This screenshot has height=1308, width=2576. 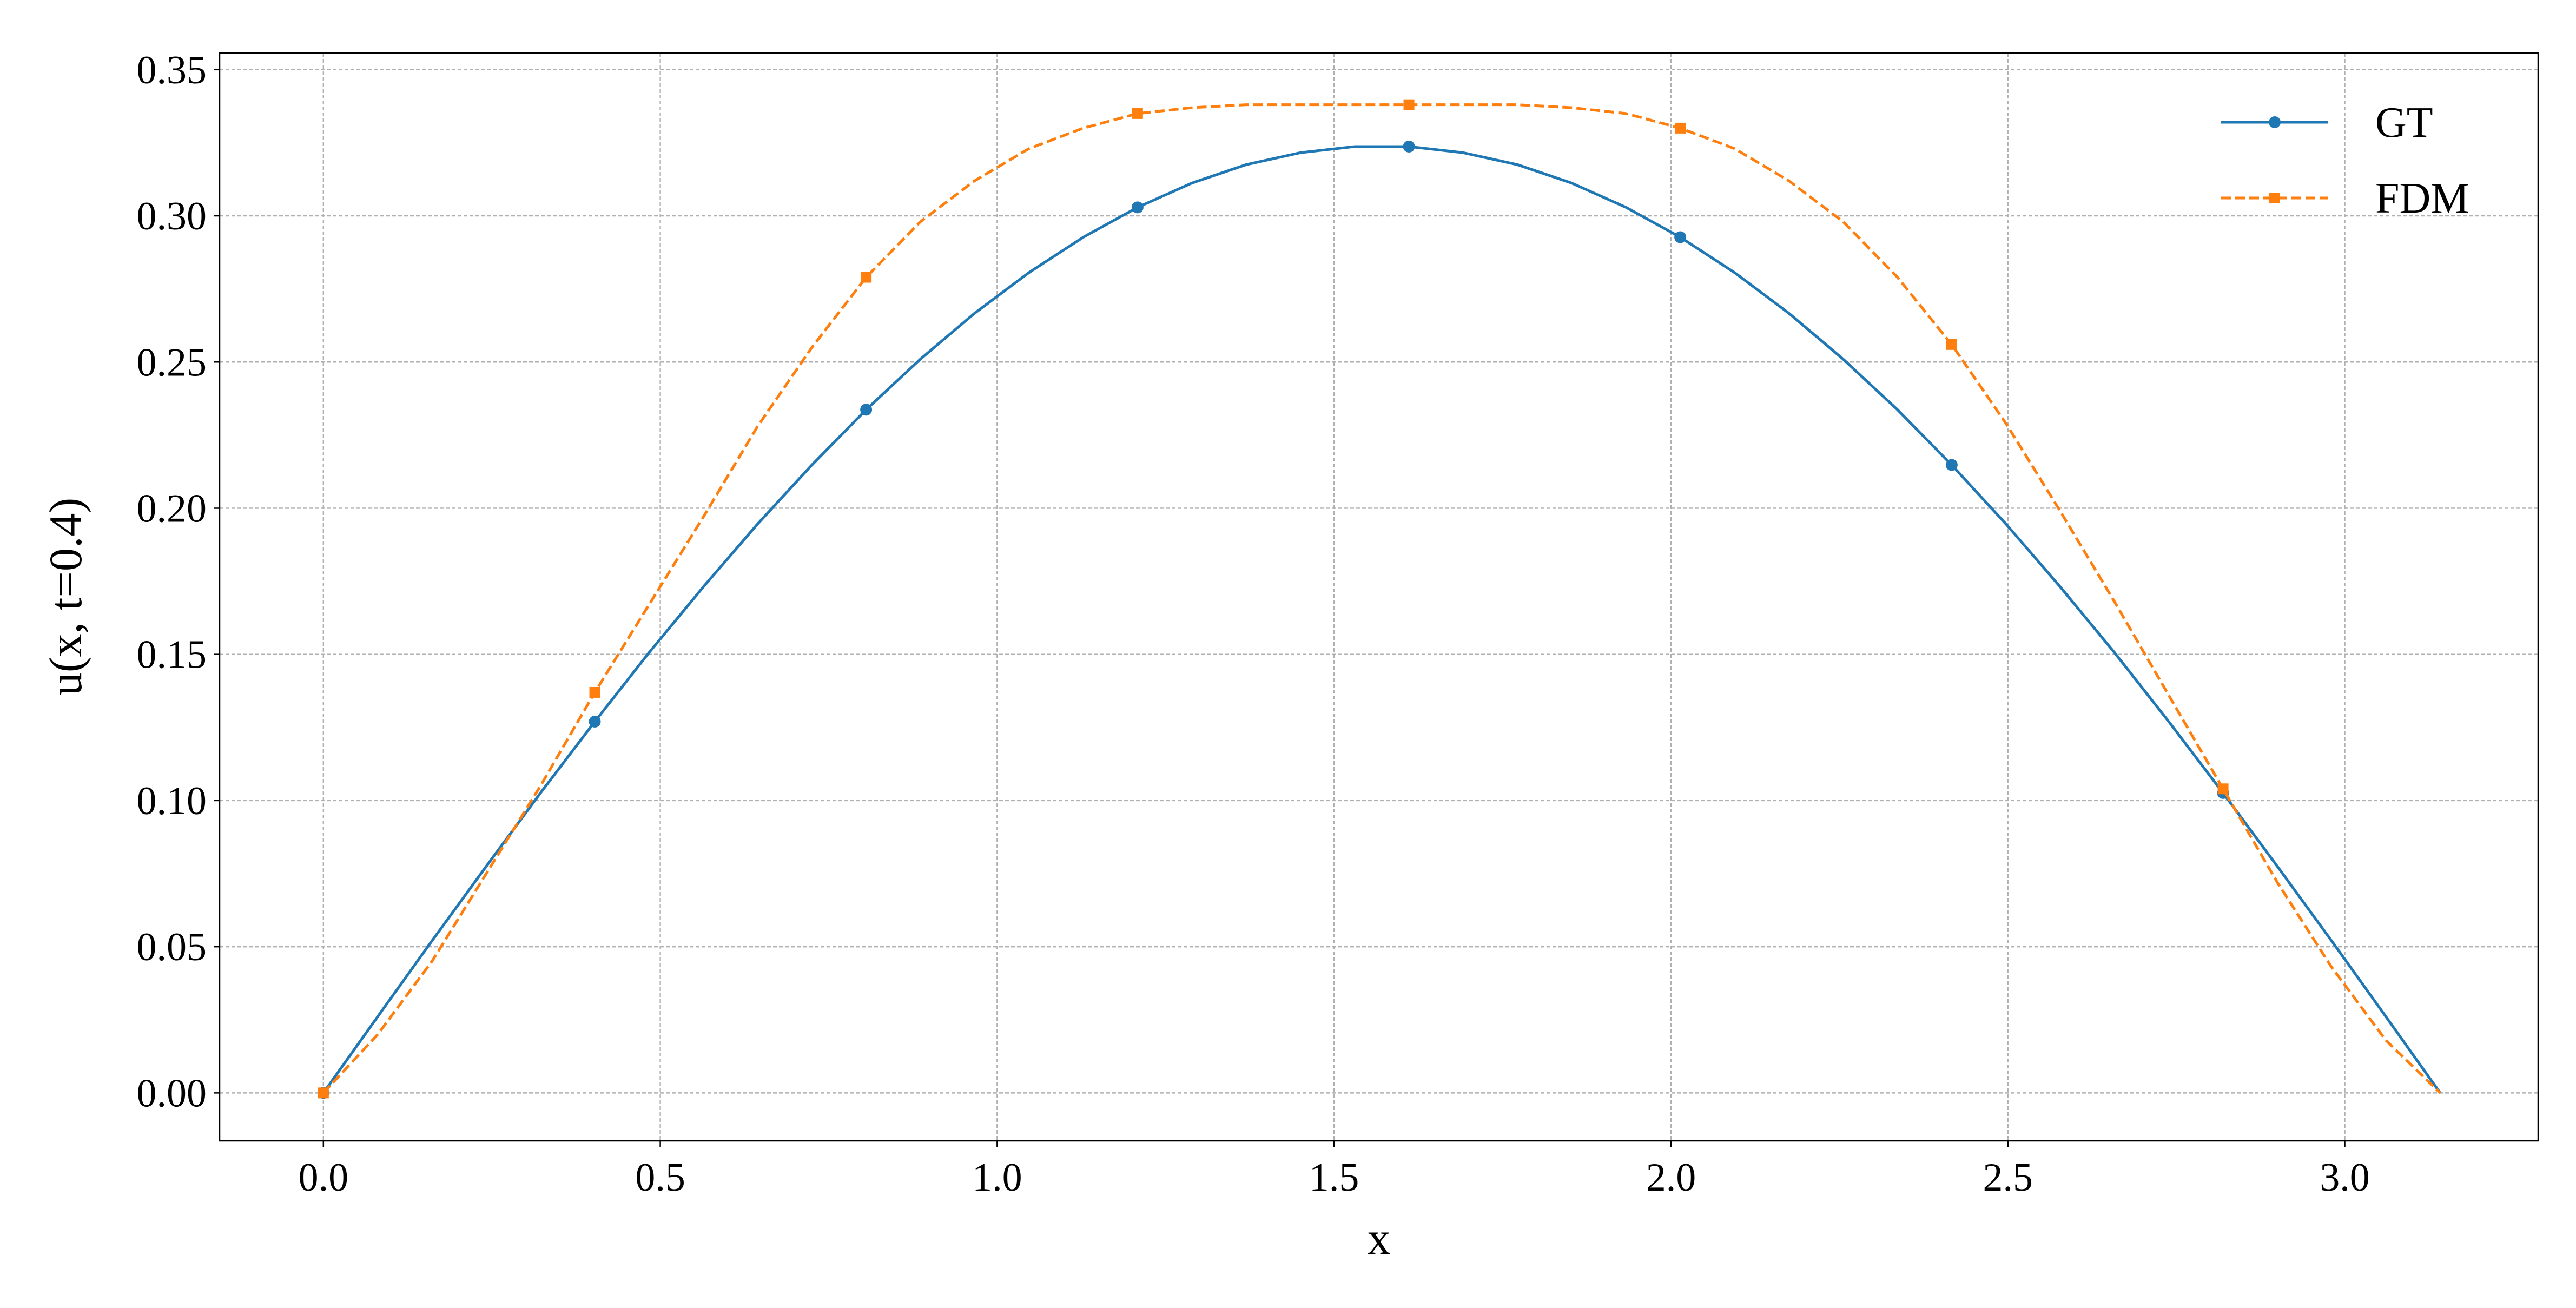 What do you see at coordinates (172, 947) in the screenshot?
I see `y-tick-label: 0.05` at bounding box center [172, 947].